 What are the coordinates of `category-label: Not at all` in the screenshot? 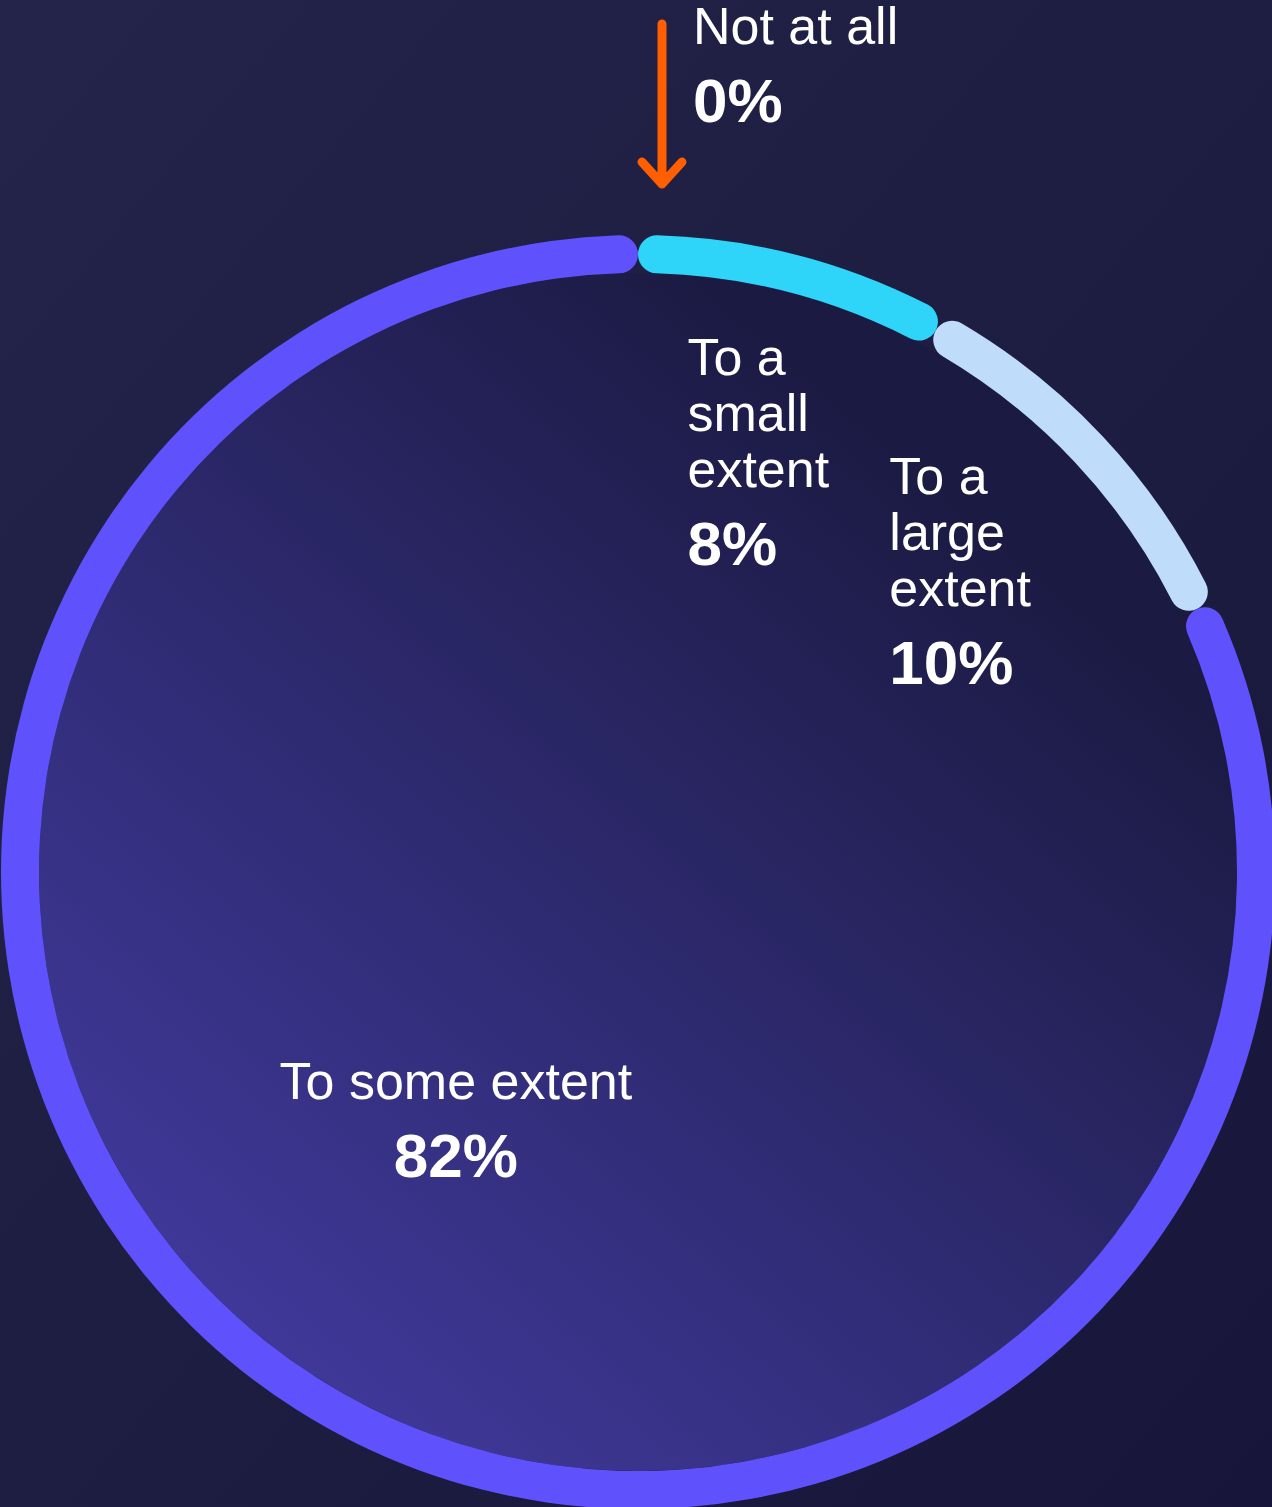 It's located at (796, 27).